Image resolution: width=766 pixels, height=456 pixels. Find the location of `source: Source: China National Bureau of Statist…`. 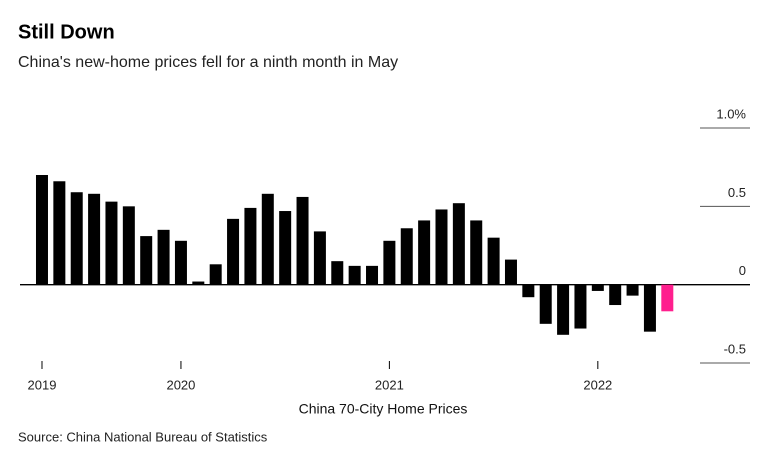

source: Source: China National Bureau of Statist… is located at coordinates (143, 436).